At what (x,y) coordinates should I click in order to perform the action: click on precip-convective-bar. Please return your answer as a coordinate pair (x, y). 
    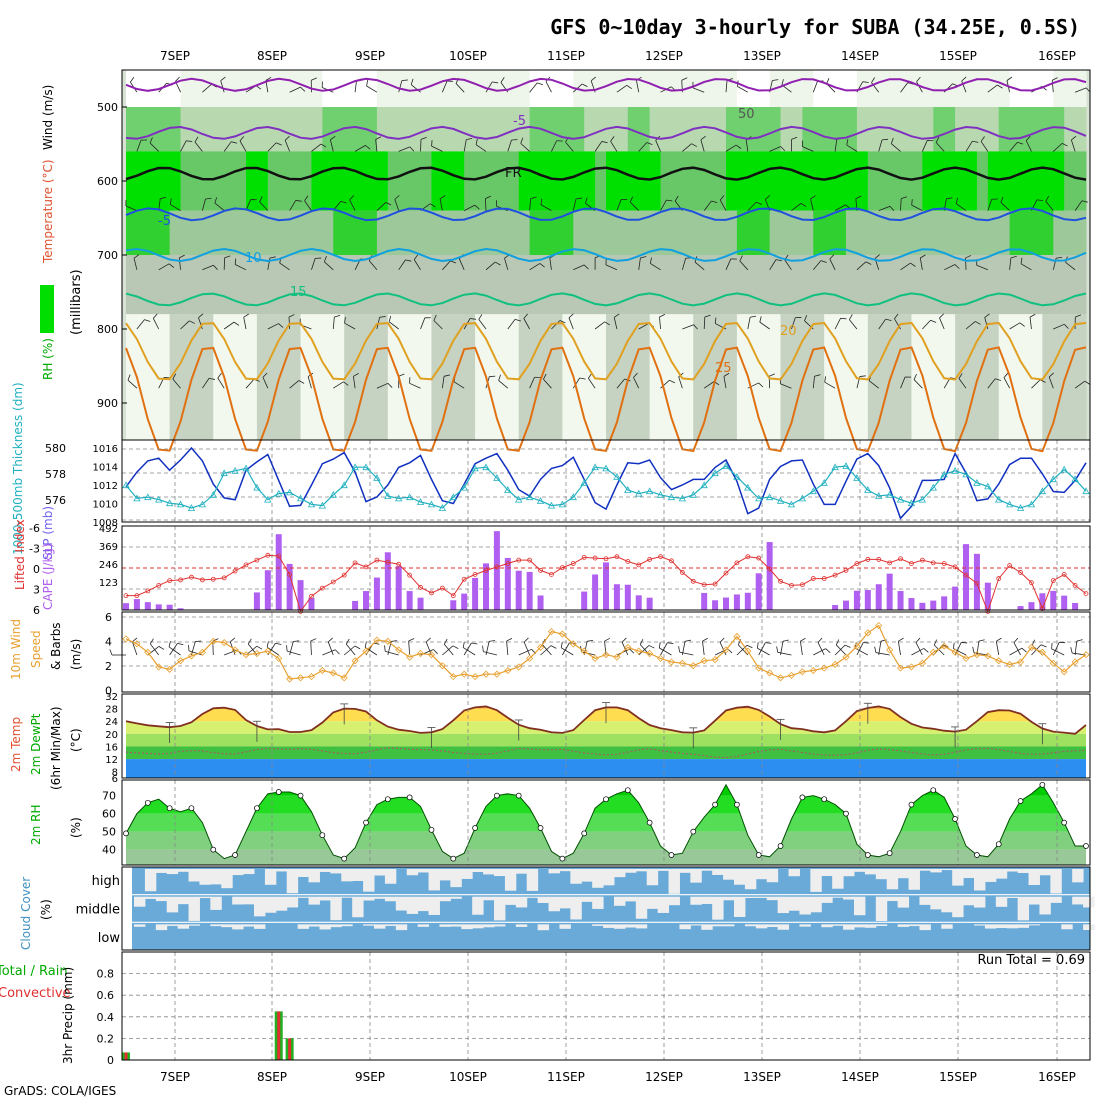
    Looking at the image, I should click on (290, 1049).